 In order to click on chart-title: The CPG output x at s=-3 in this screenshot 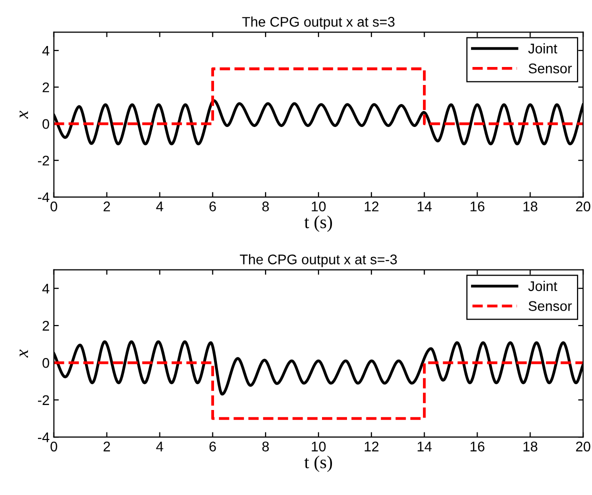, I will do `click(318, 261)`.